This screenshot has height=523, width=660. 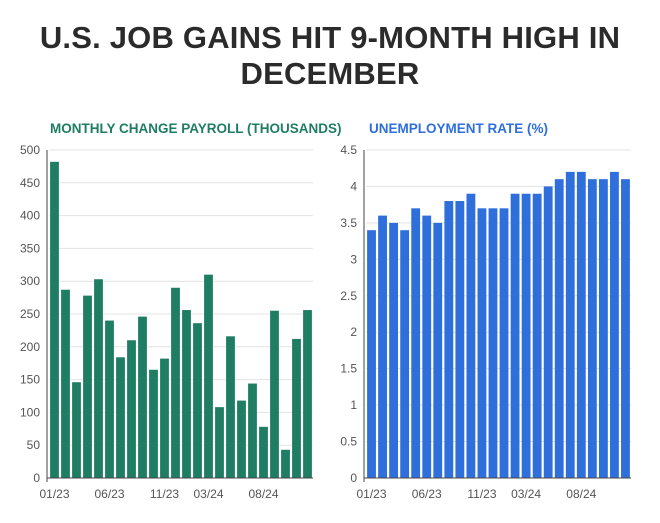 I want to click on unemployment-y-tick-label: 3.5, so click(x=348, y=223).